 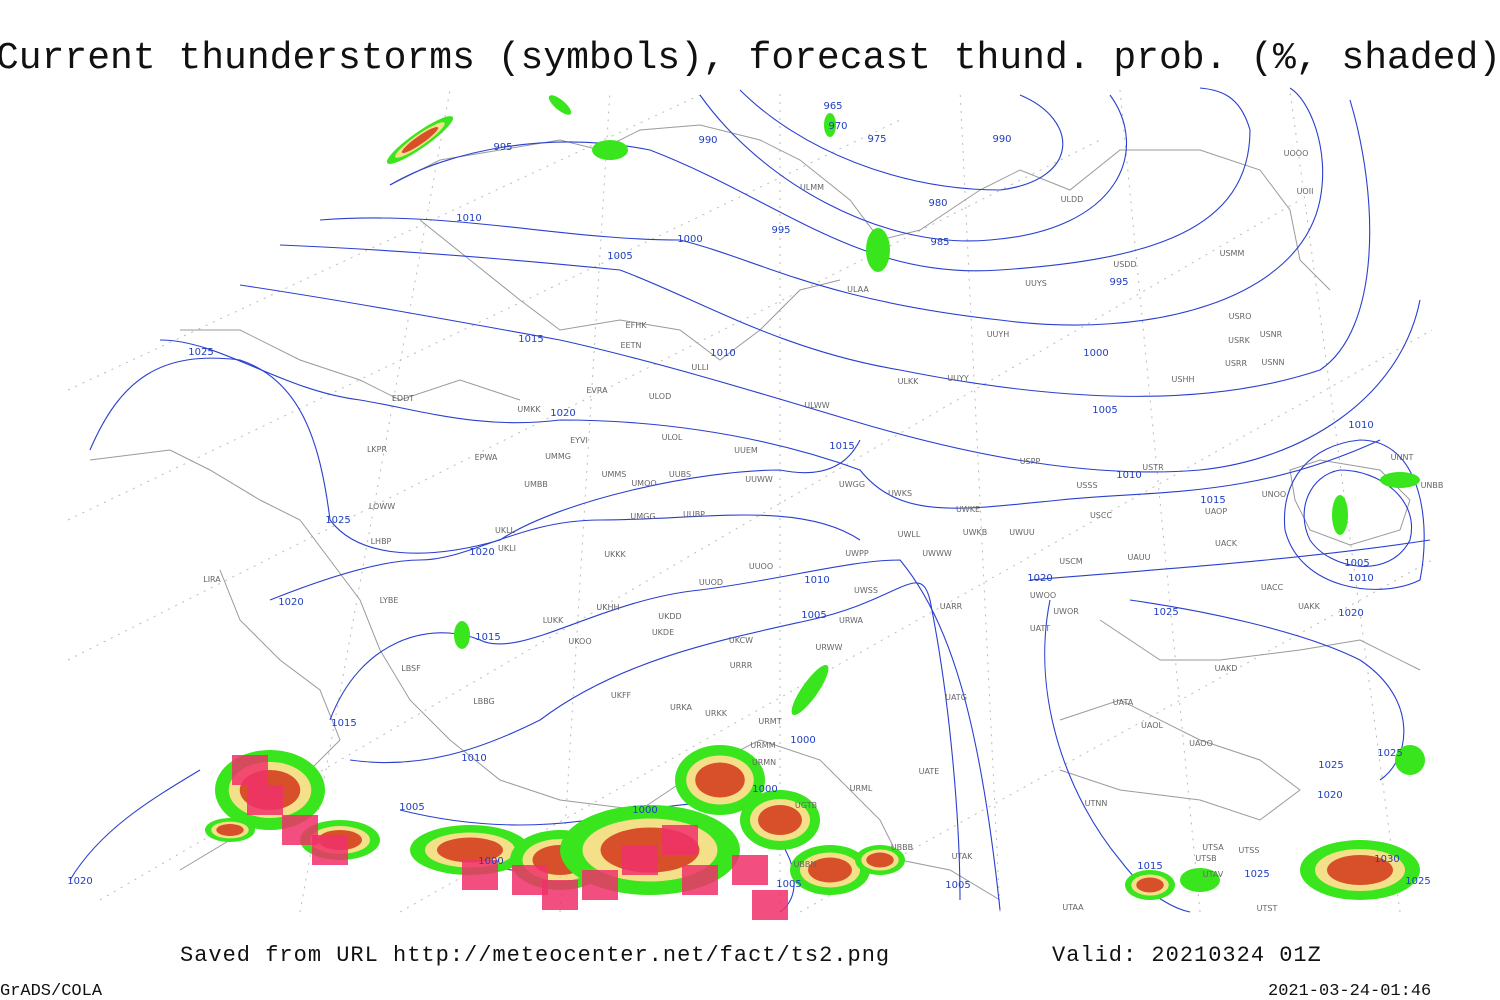 I want to click on station-code: UKDE, so click(x=663, y=632).